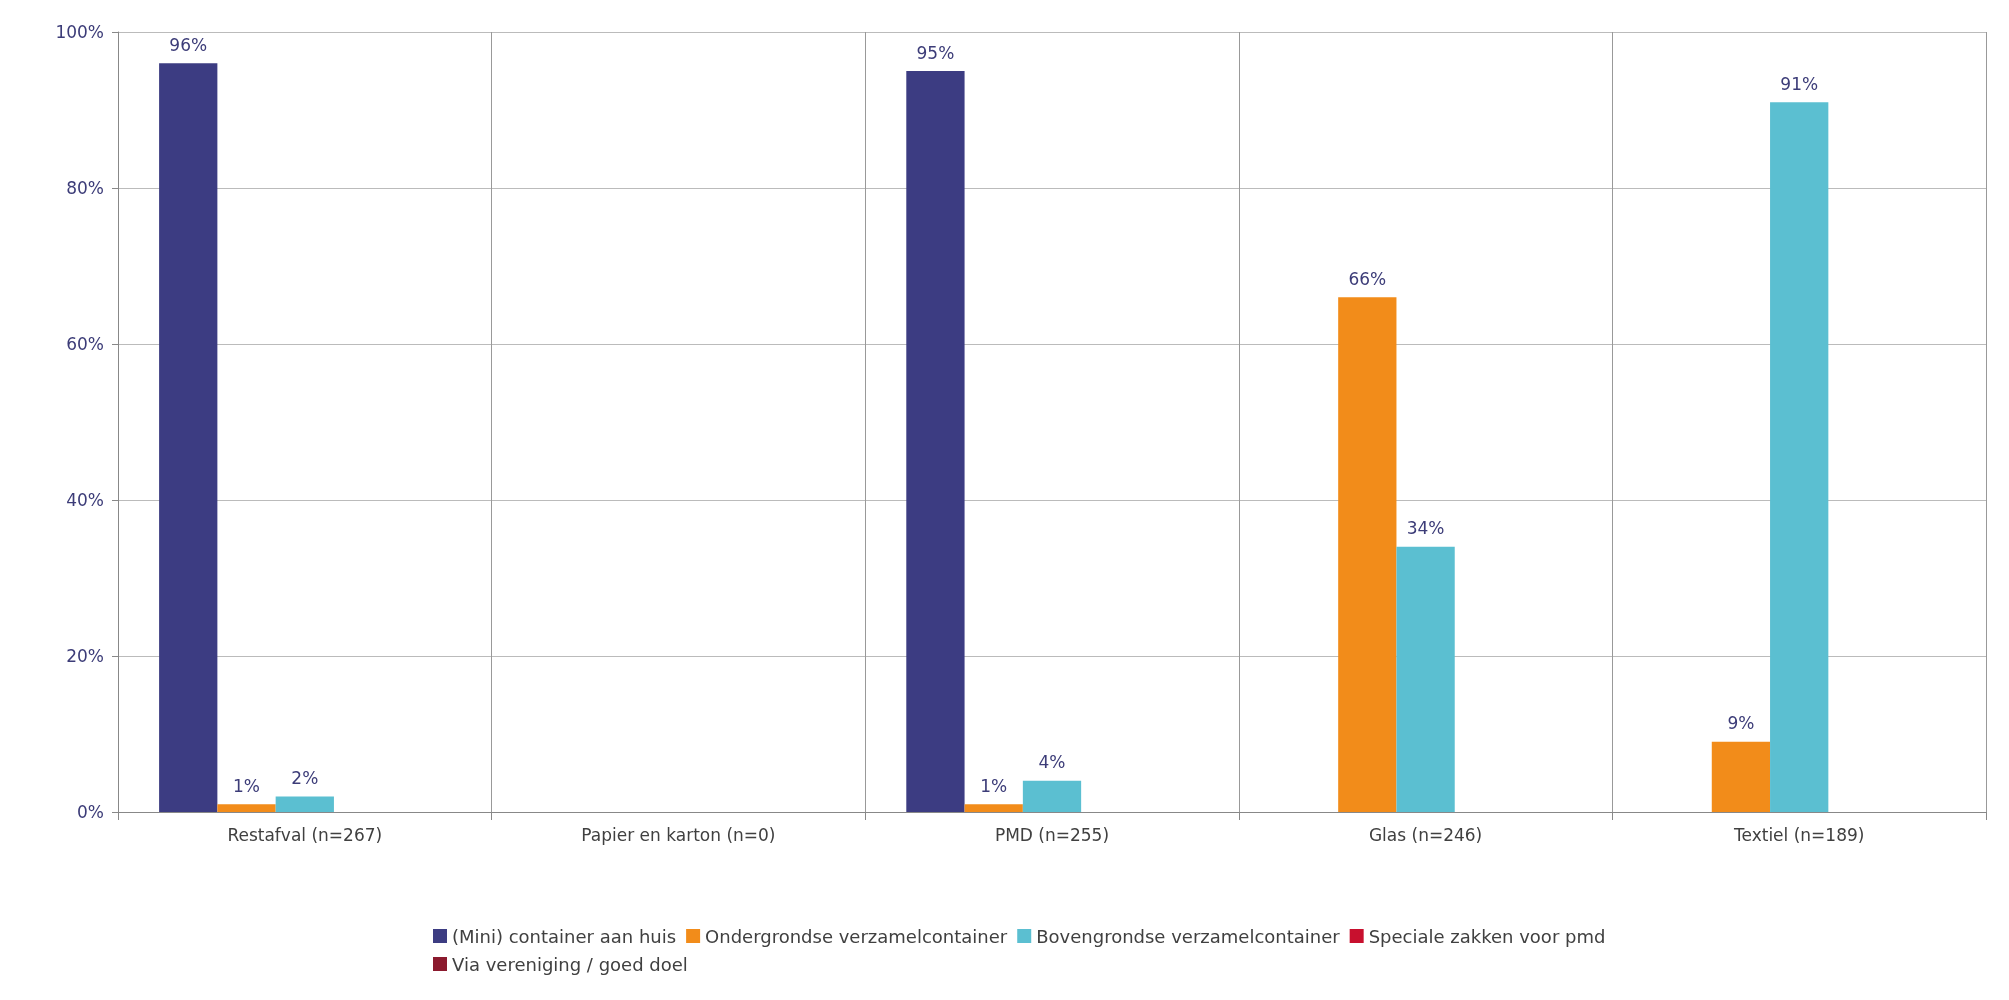 The image size is (2009, 1000). I want to click on x-tick-label: Papier en karton (n=0), so click(678, 834).